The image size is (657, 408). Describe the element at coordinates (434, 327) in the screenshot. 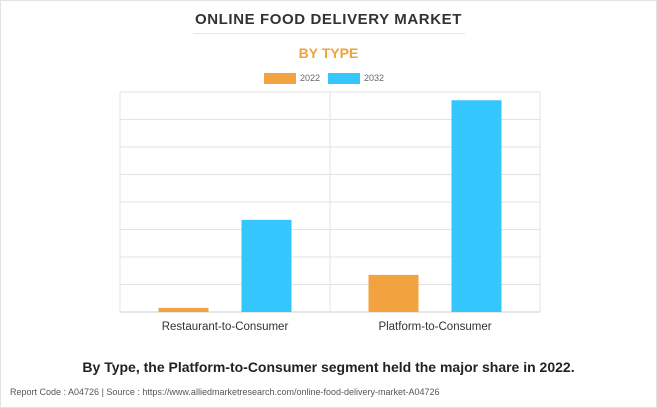

I see `x-tick-label: Platform-to-Consumer` at that location.